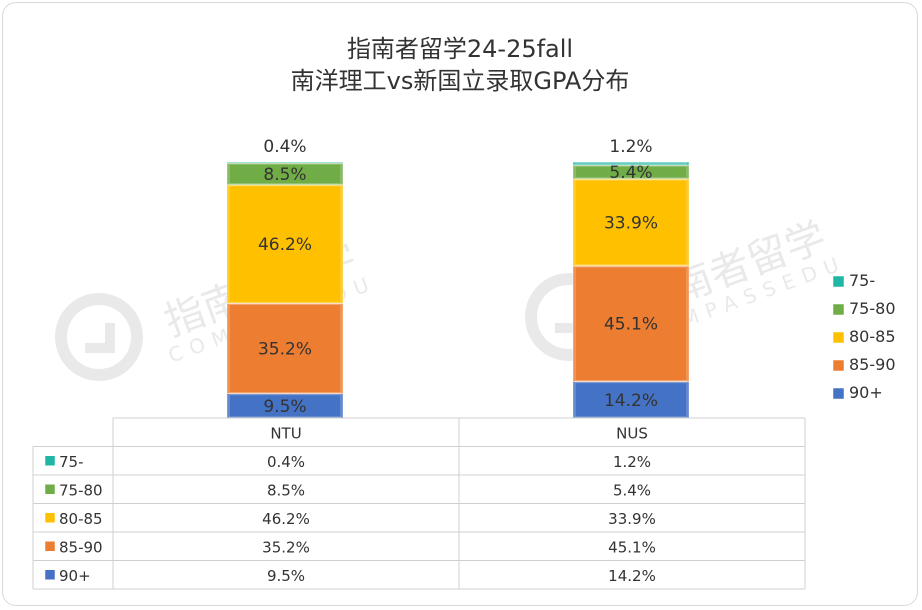  I want to click on table-cell-ntu-80-85: 46.2%, so click(286, 519).